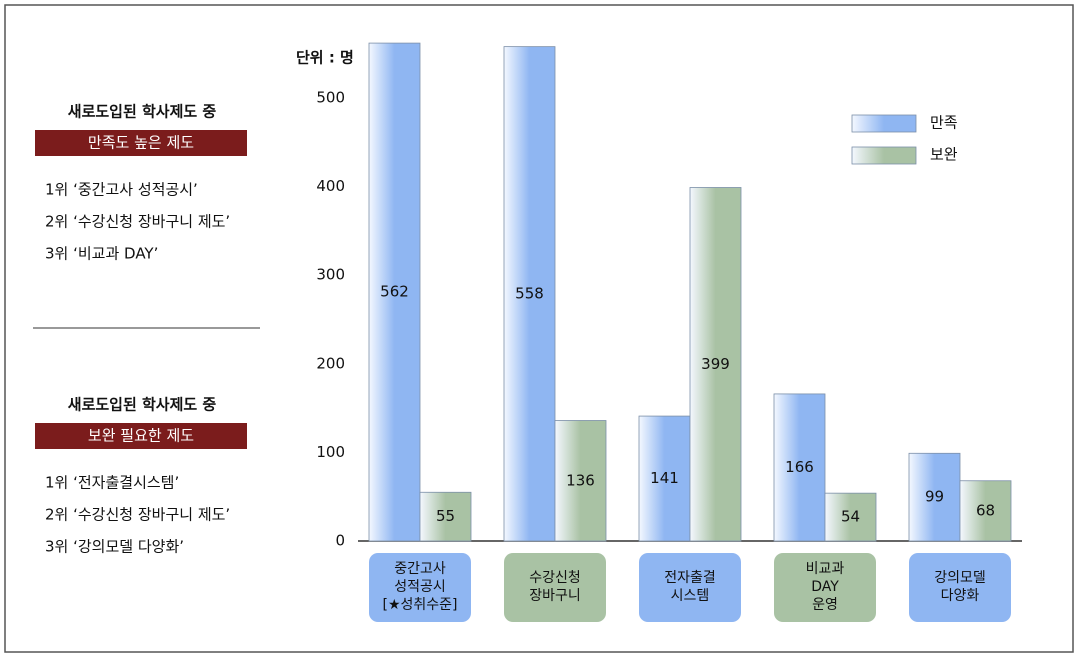  I want to click on legend-label: 만족, so click(944, 123).